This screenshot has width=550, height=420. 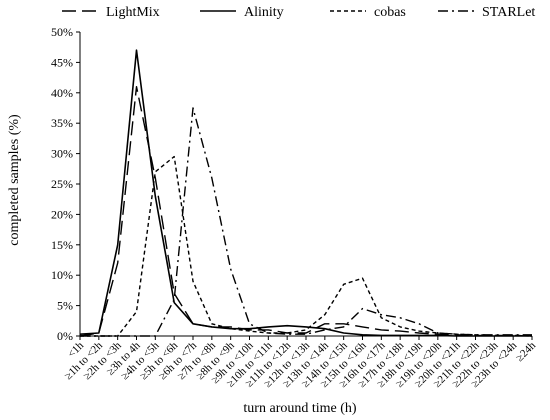 I want to click on y-tick-label: 30%, so click(x=62, y=154).